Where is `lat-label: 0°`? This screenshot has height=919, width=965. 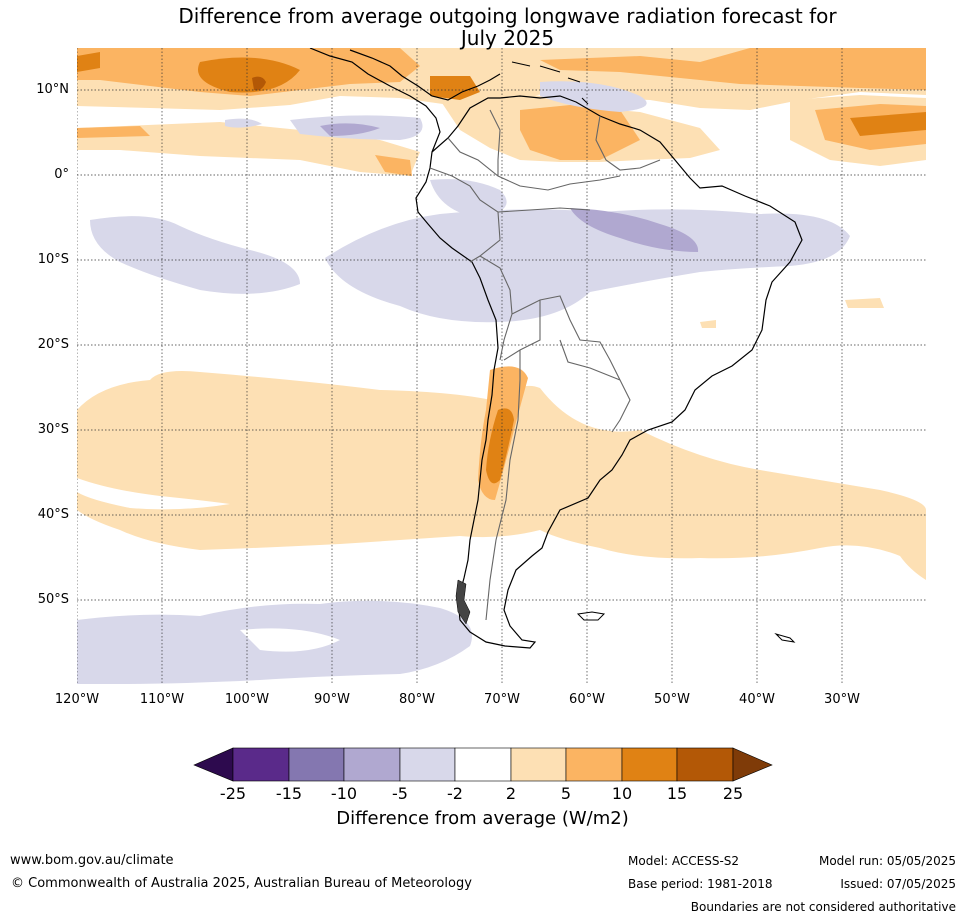 lat-label: 0° is located at coordinates (61, 174).